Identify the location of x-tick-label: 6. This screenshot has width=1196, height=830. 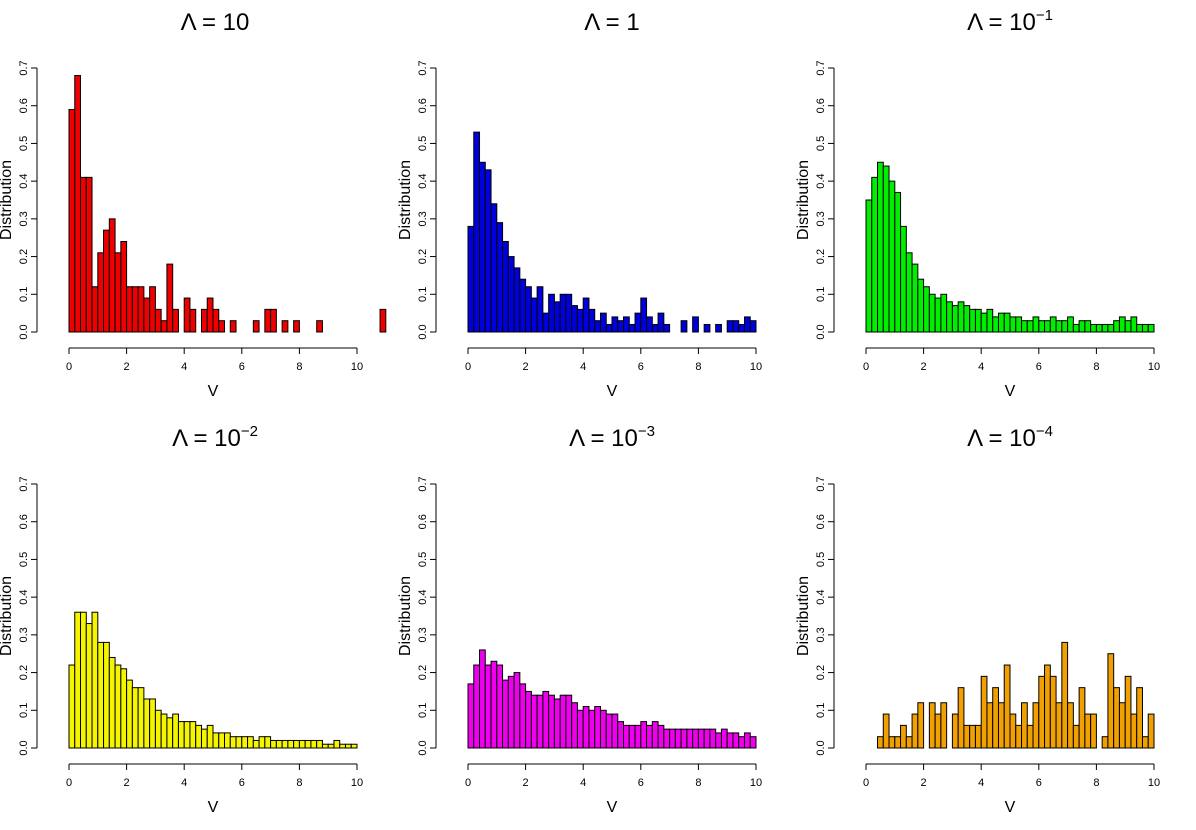
(1039, 367).